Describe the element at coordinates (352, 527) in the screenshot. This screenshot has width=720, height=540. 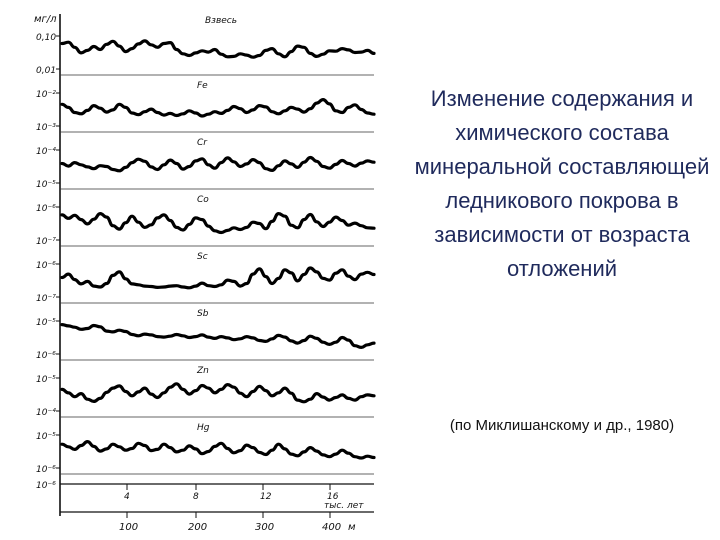
I see `depth-axis-unit: м` at that location.